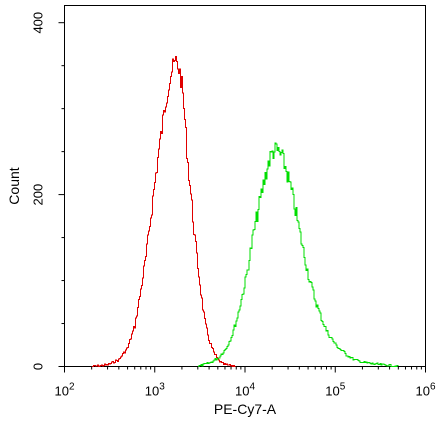 This screenshot has width=441, height=425. What do you see at coordinates (38, 195) in the screenshot?
I see `y-tick-label: 200` at bounding box center [38, 195].